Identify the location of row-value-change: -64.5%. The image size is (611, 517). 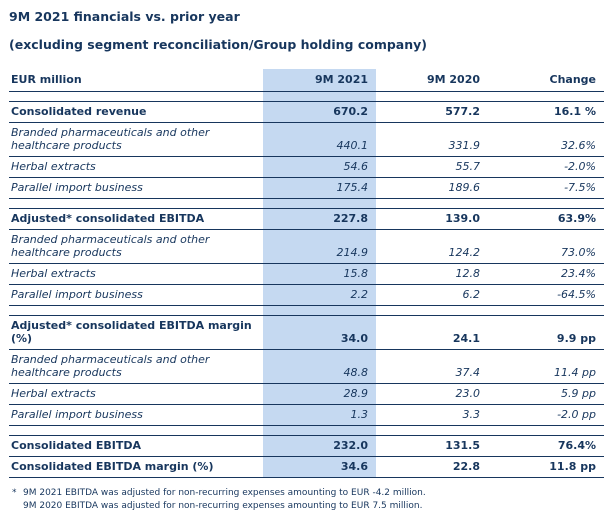
(576, 294).